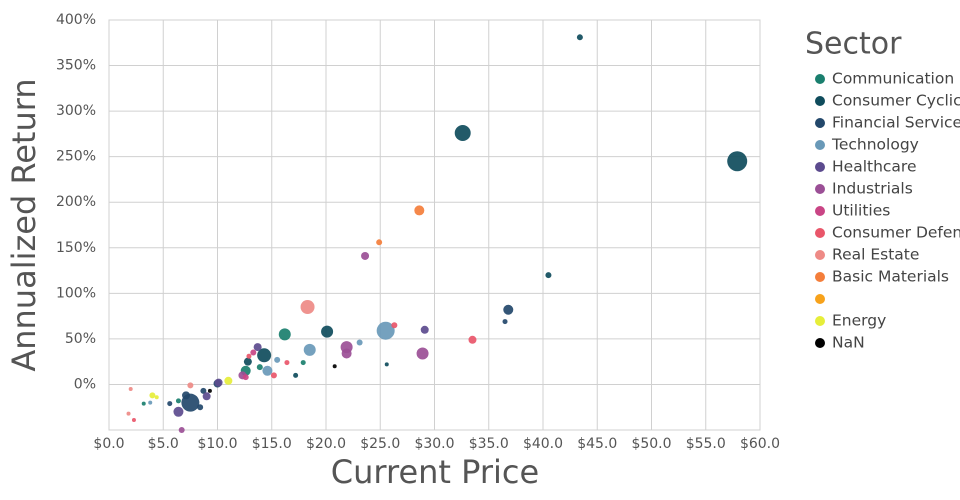 The width and height of the screenshot is (960, 500). Describe the element at coordinates (76, 20) in the screenshot. I see `y-tick-label: 400%` at that location.